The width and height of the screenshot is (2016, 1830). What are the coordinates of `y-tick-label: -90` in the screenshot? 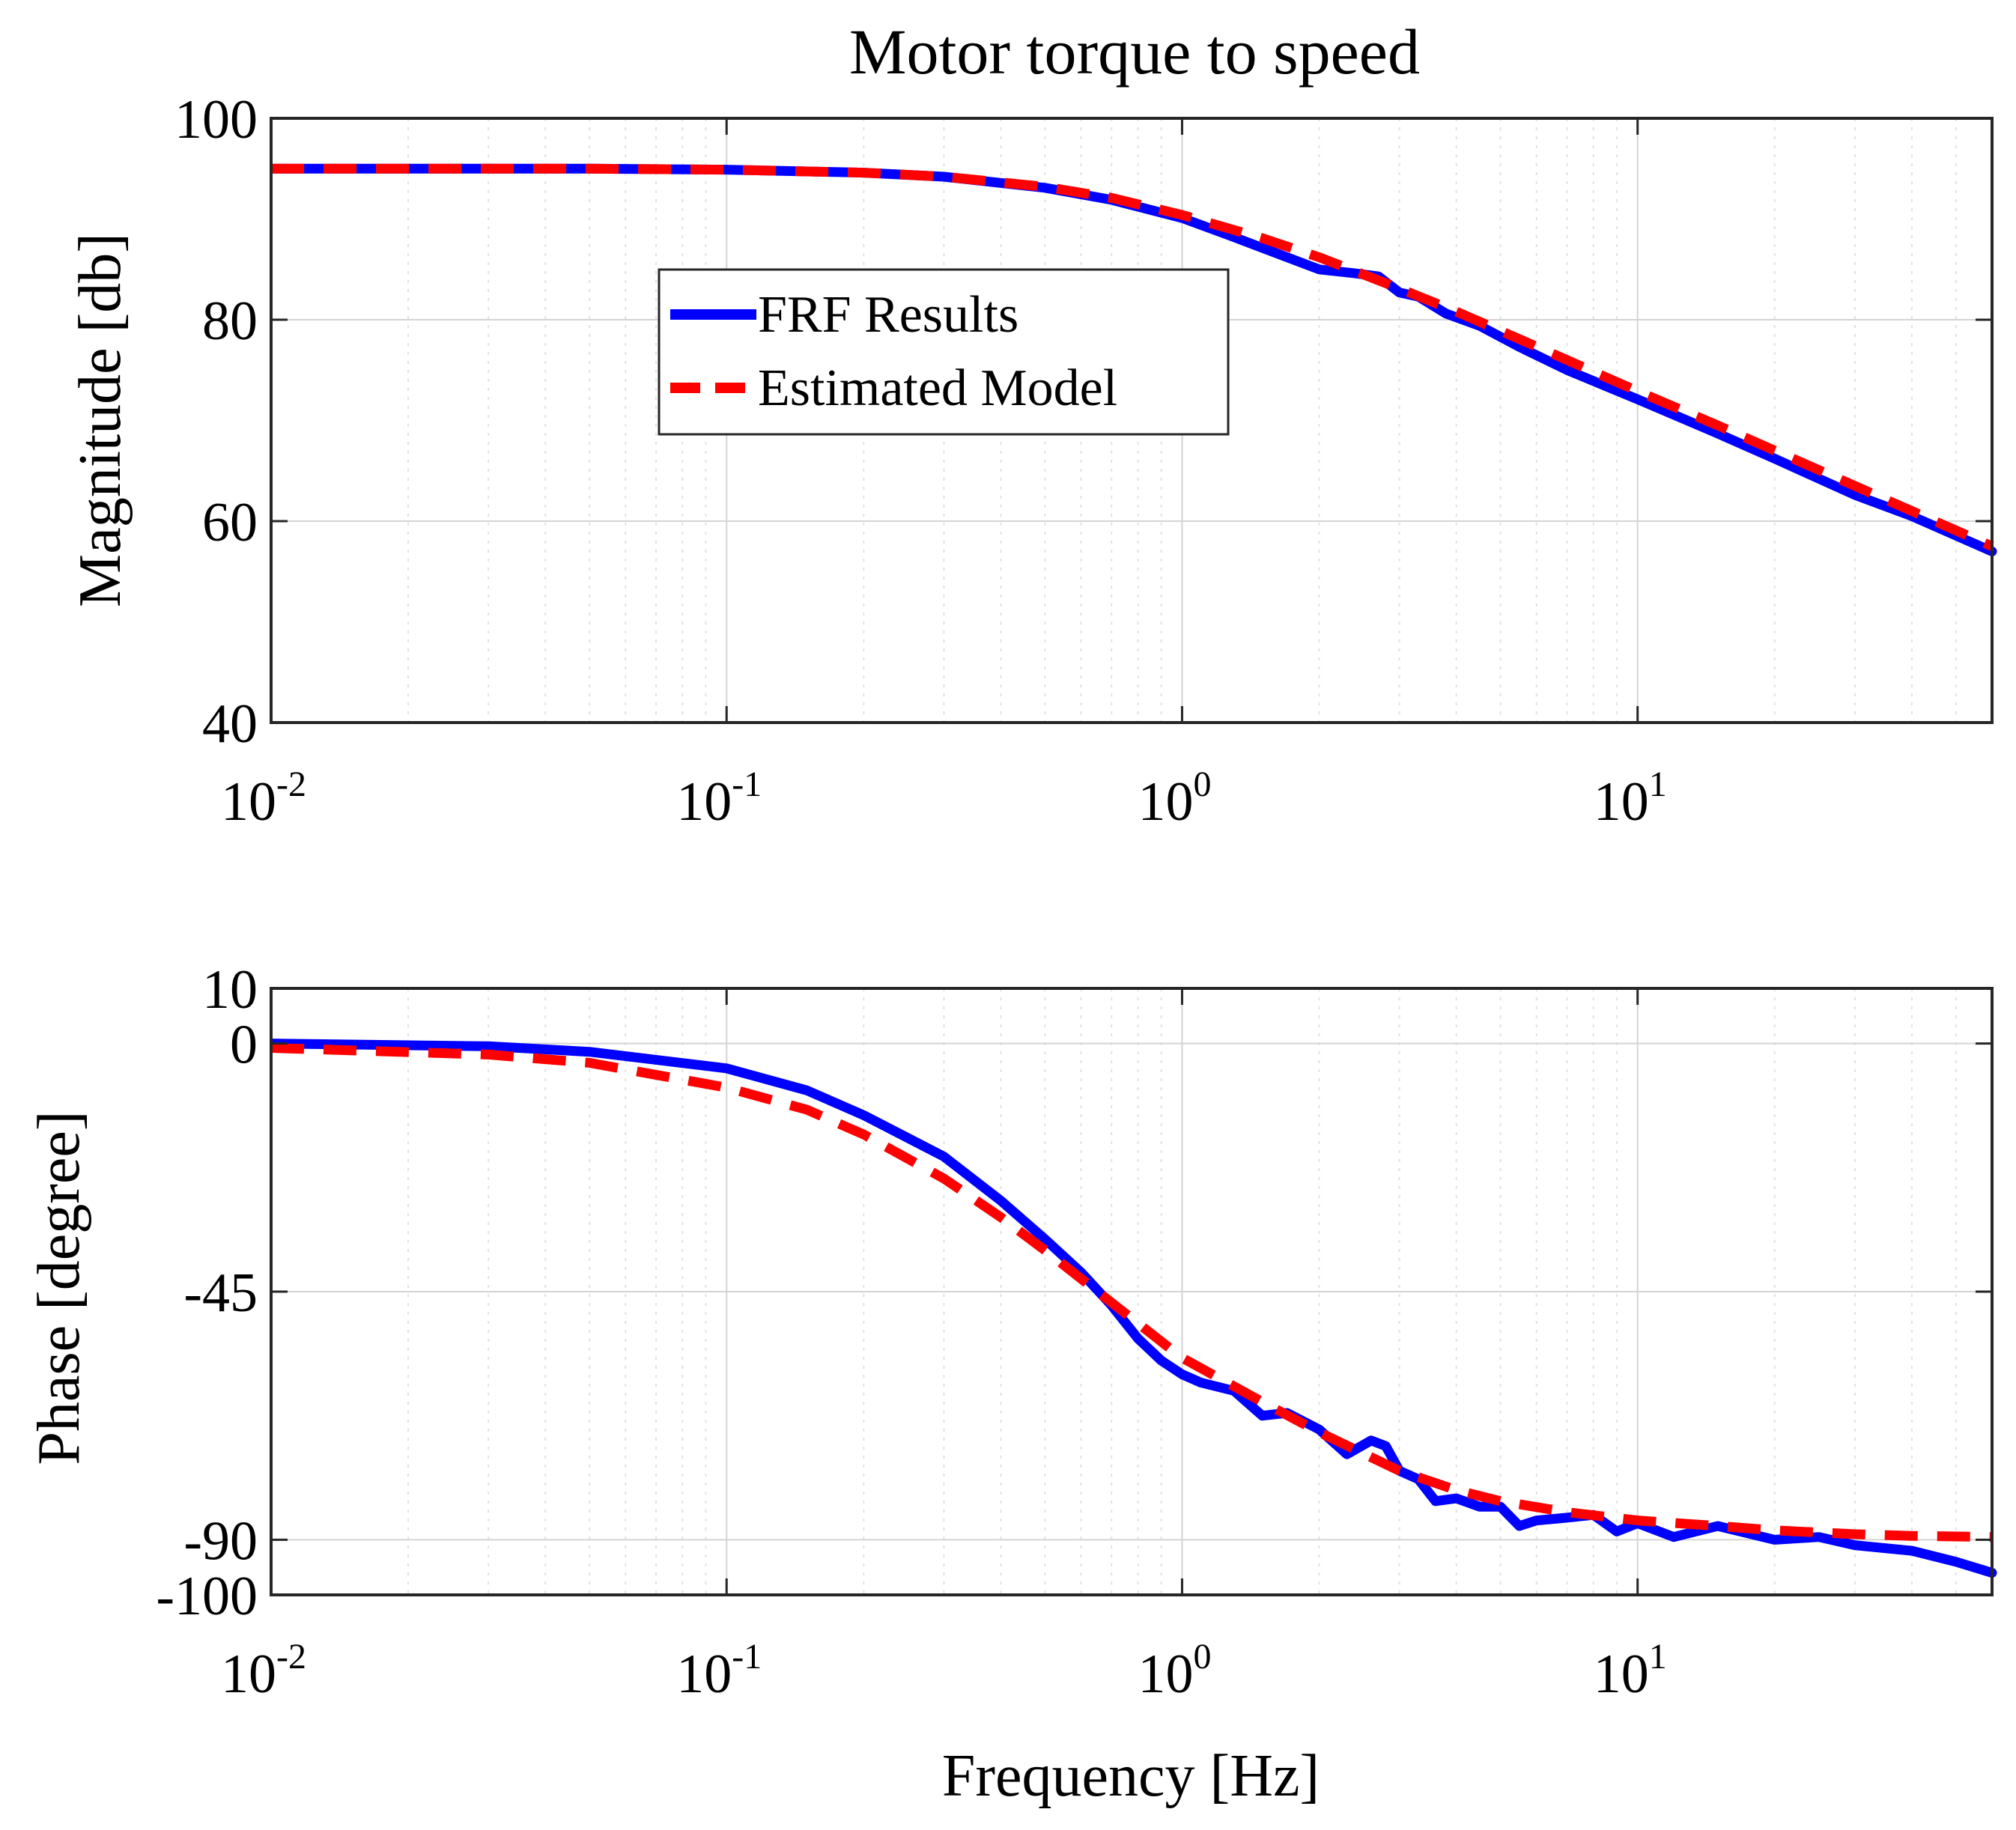 It's located at (220, 1541).